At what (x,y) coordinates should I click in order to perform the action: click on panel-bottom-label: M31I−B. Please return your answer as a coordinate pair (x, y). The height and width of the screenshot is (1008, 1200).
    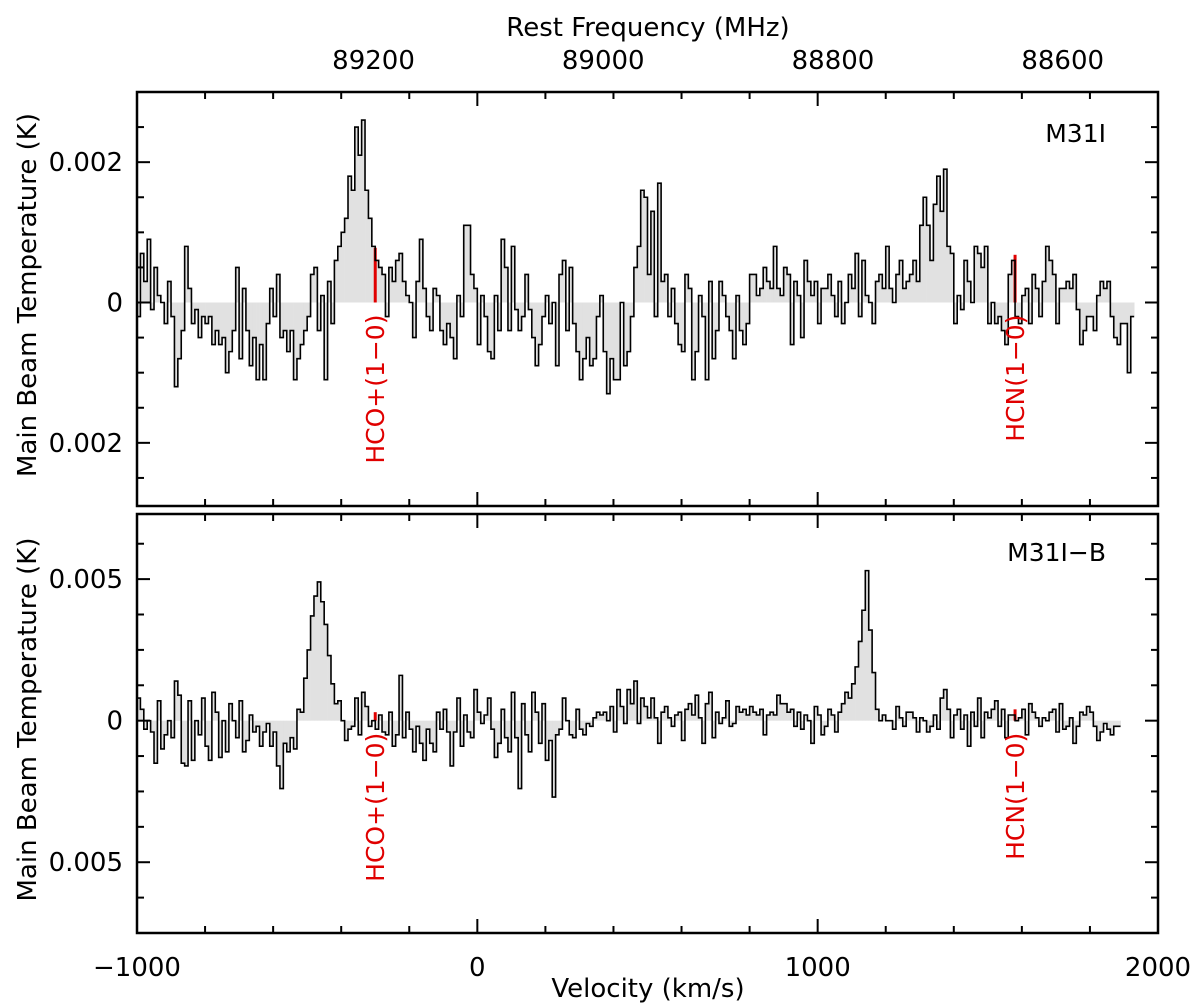
    Looking at the image, I should click on (1056, 552).